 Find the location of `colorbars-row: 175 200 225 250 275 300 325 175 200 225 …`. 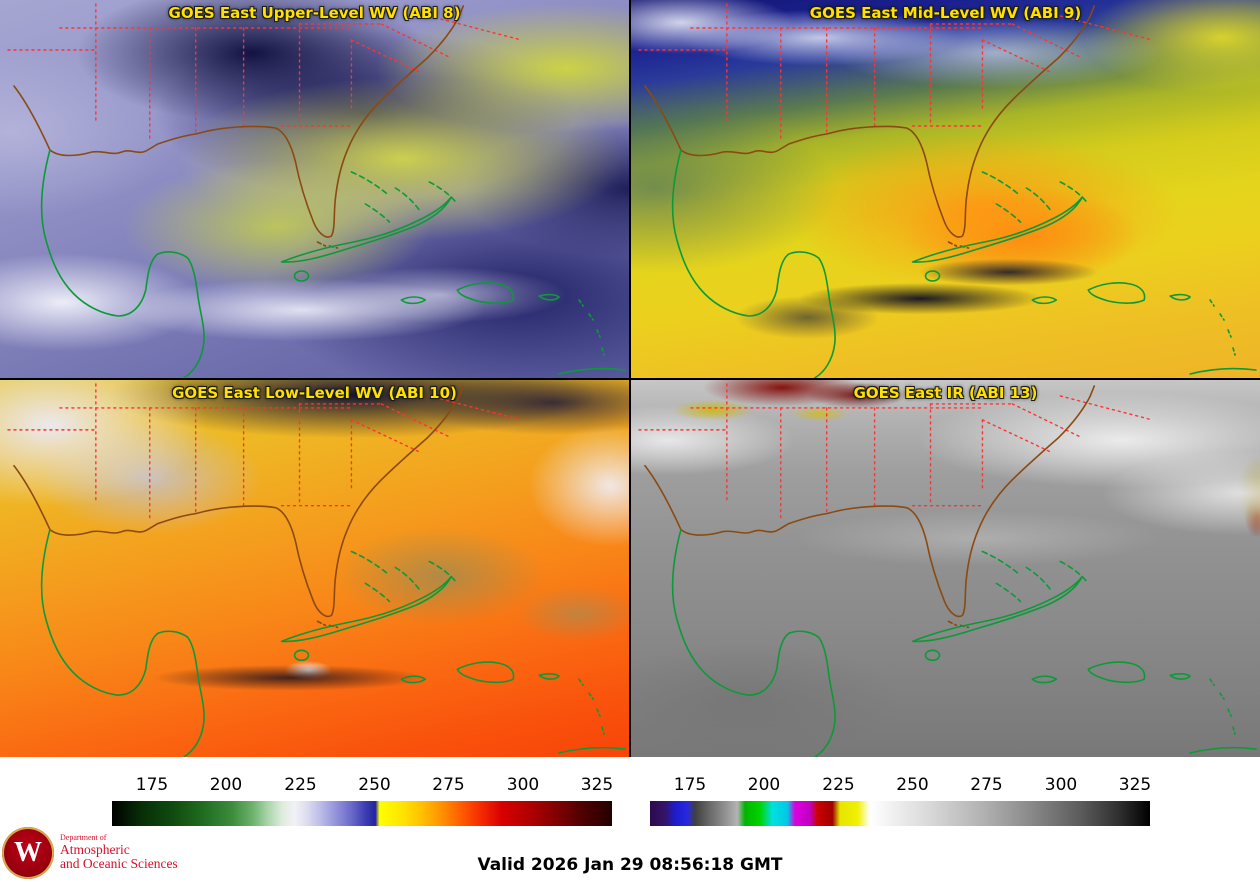

colorbars-row: 175 200 225 250 275 300 325 175 200 225 … is located at coordinates (632, 800).